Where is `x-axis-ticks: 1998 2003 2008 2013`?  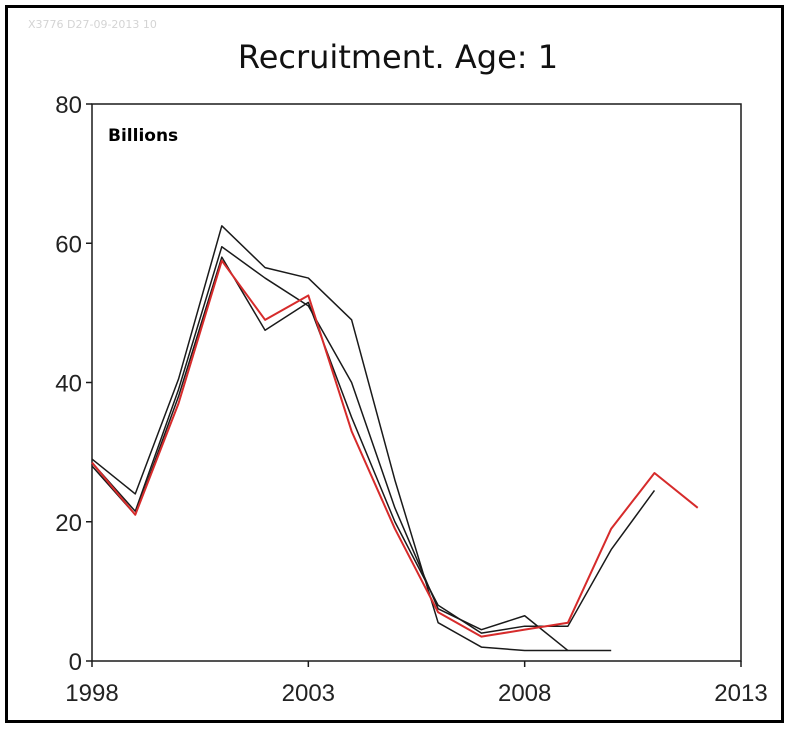
x-axis-ticks: 1998 2003 2008 2013 is located at coordinates (416, 684).